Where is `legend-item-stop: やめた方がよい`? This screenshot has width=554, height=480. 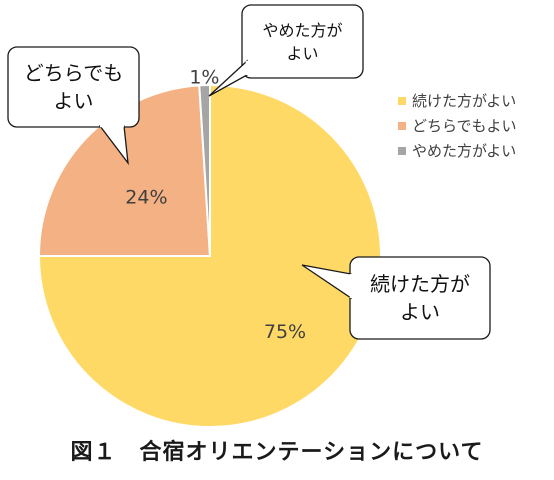
legend-item-stop: やめた方がよい is located at coordinates (457, 150).